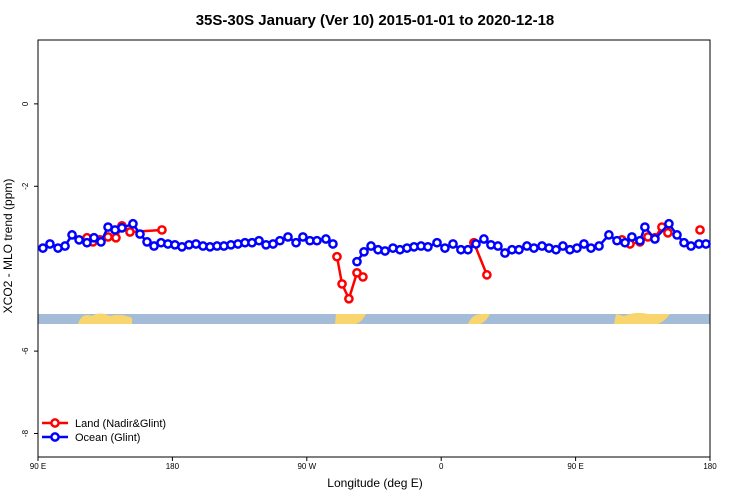 This screenshot has width=750, height=500. What do you see at coordinates (306, 466) in the screenshot?
I see `x-tick-label: 90 W` at bounding box center [306, 466].